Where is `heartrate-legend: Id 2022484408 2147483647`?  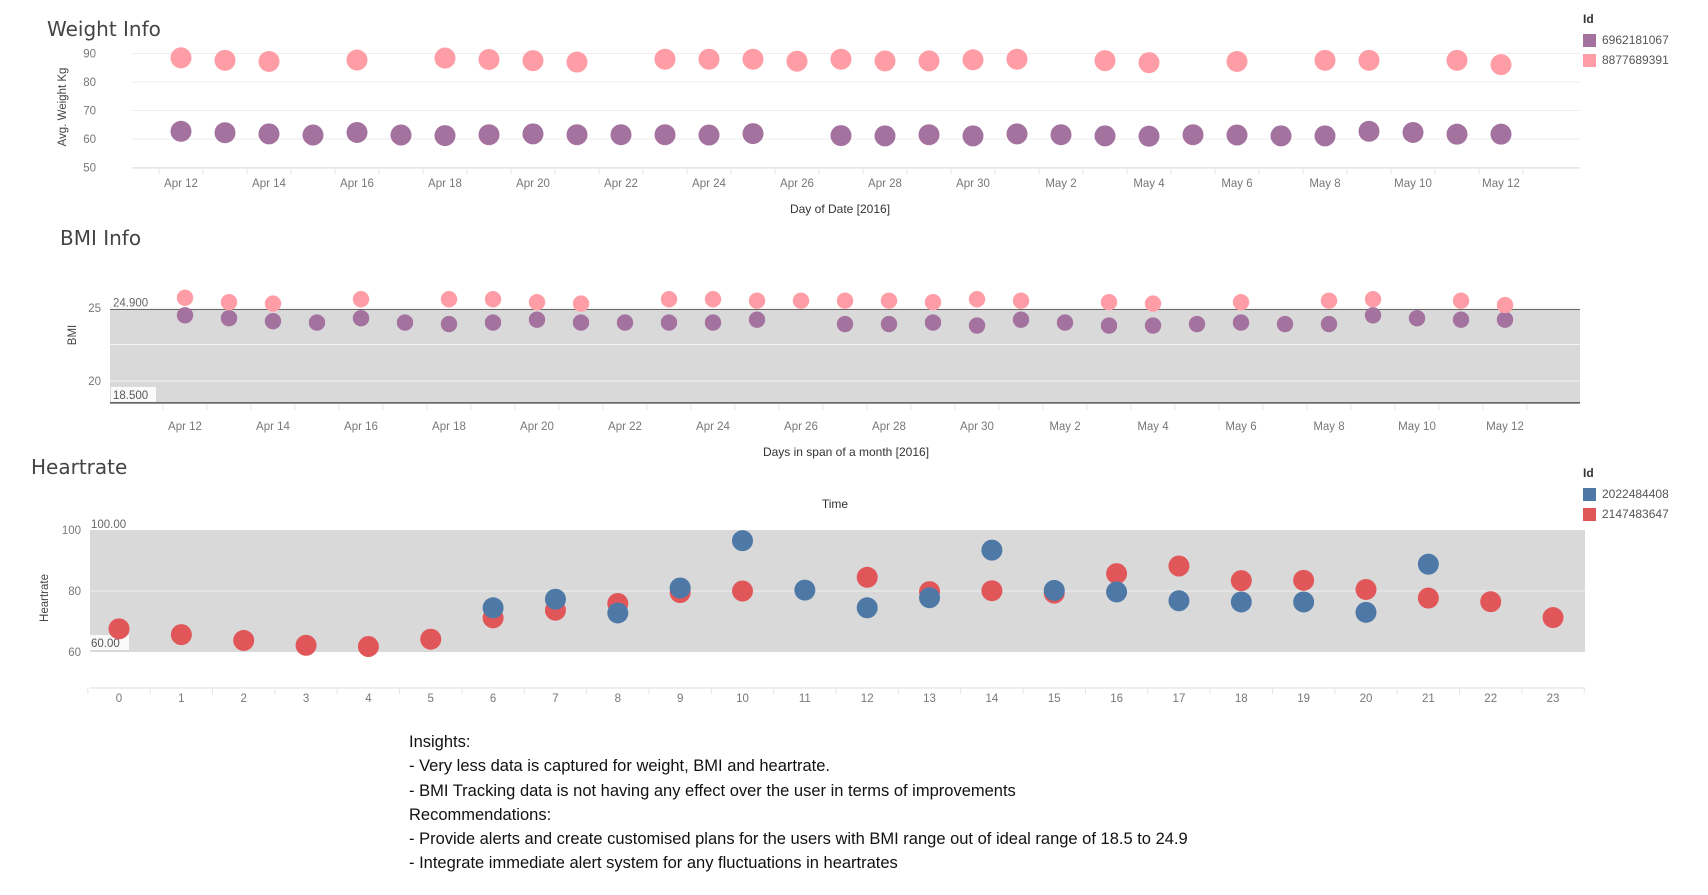 heartrate-legend: Id 2022484408 2147483647 is located at coordinates (1626, 495).